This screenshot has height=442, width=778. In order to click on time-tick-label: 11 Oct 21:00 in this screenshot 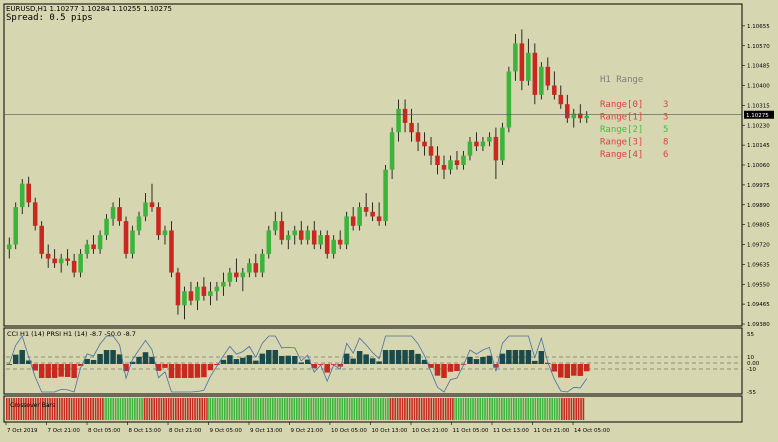, I will do `click(552, 431)`.